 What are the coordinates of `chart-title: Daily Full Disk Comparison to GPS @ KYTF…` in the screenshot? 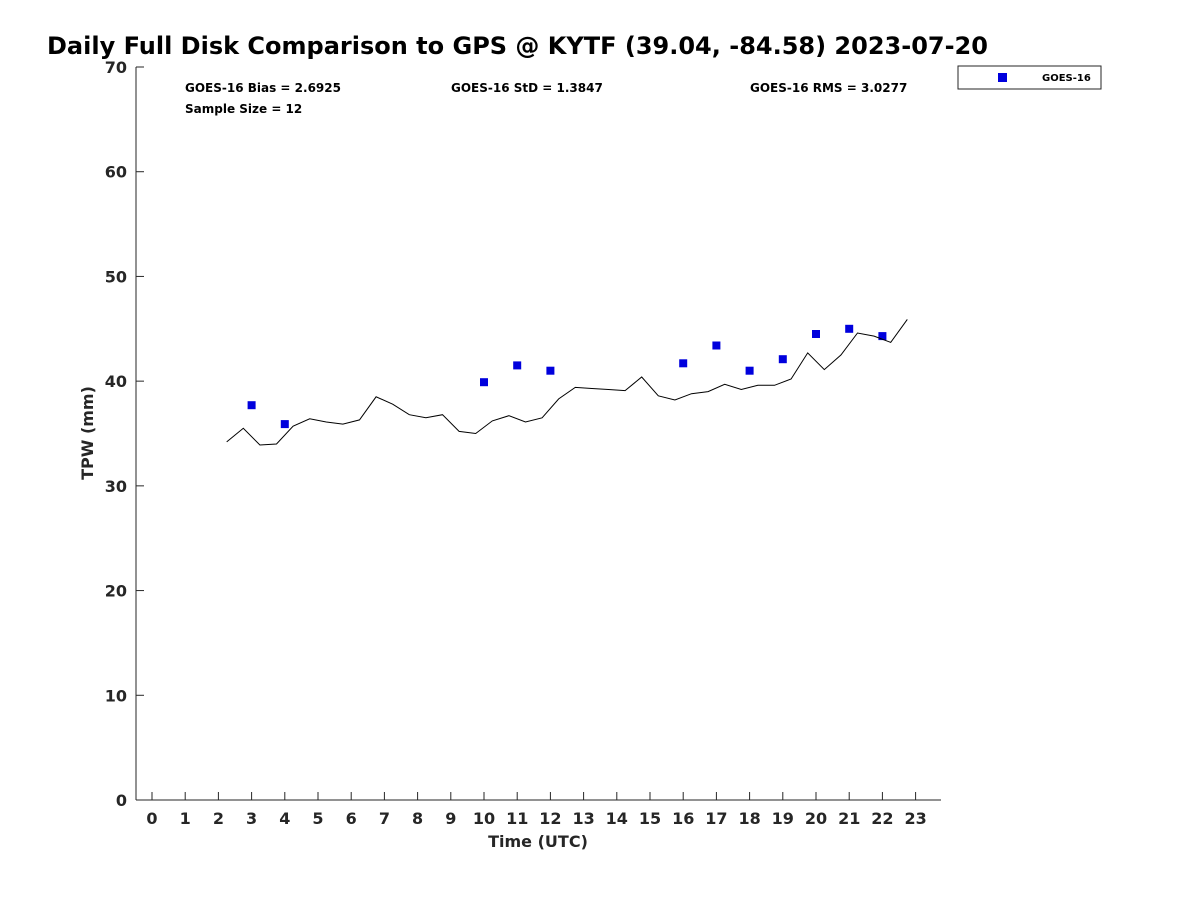 It's located at (517, 46).